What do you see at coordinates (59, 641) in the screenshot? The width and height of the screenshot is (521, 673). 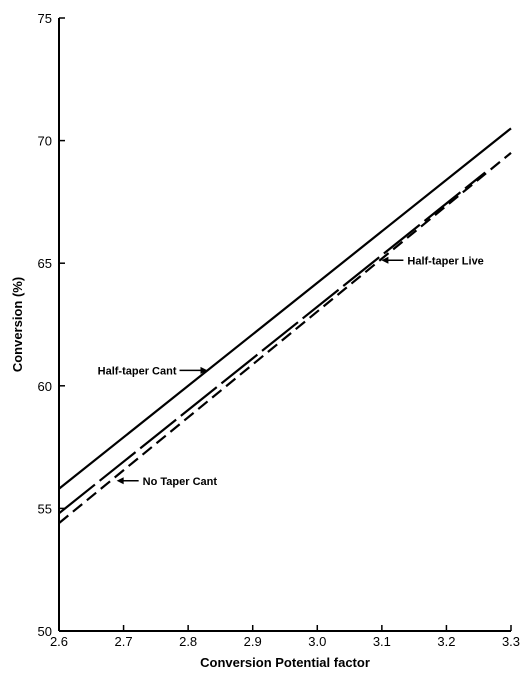 I see `x-tick-label: 2.6` at bounding box center [59, 641].